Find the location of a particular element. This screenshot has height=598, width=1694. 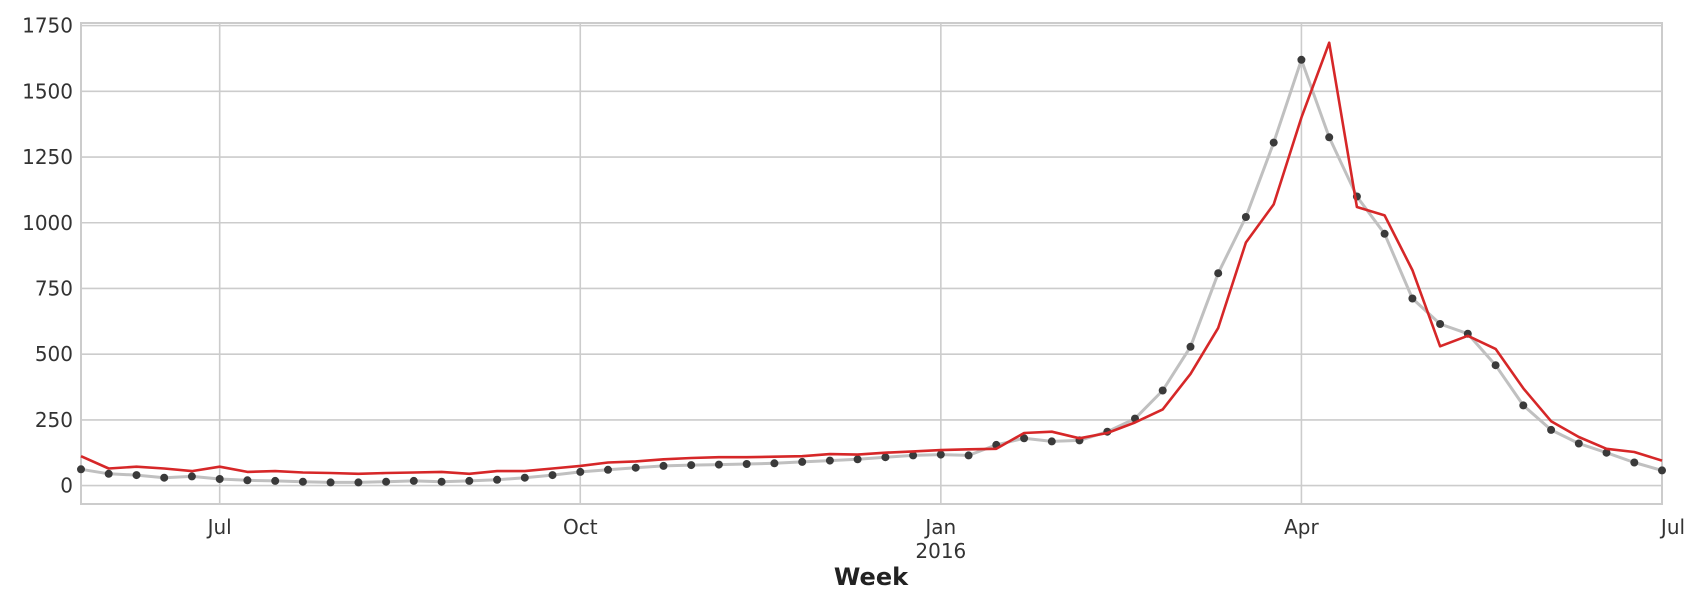

y-tick-label: 500 is located at coordinates (54, 354).